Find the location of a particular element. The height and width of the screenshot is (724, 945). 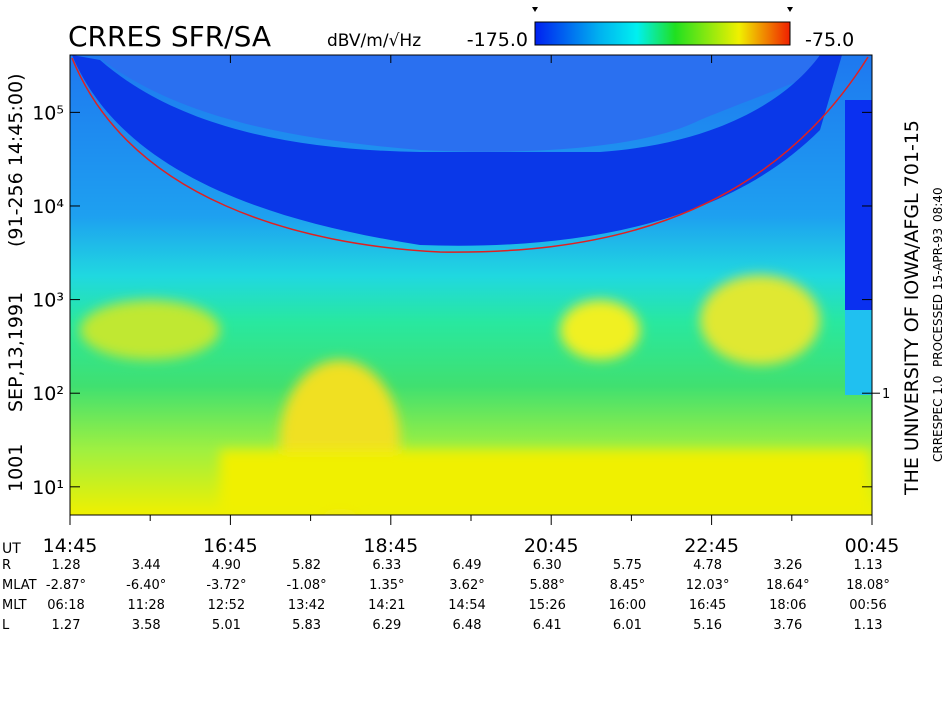

ephemeris-label: L is located at coordinates (6, 625).